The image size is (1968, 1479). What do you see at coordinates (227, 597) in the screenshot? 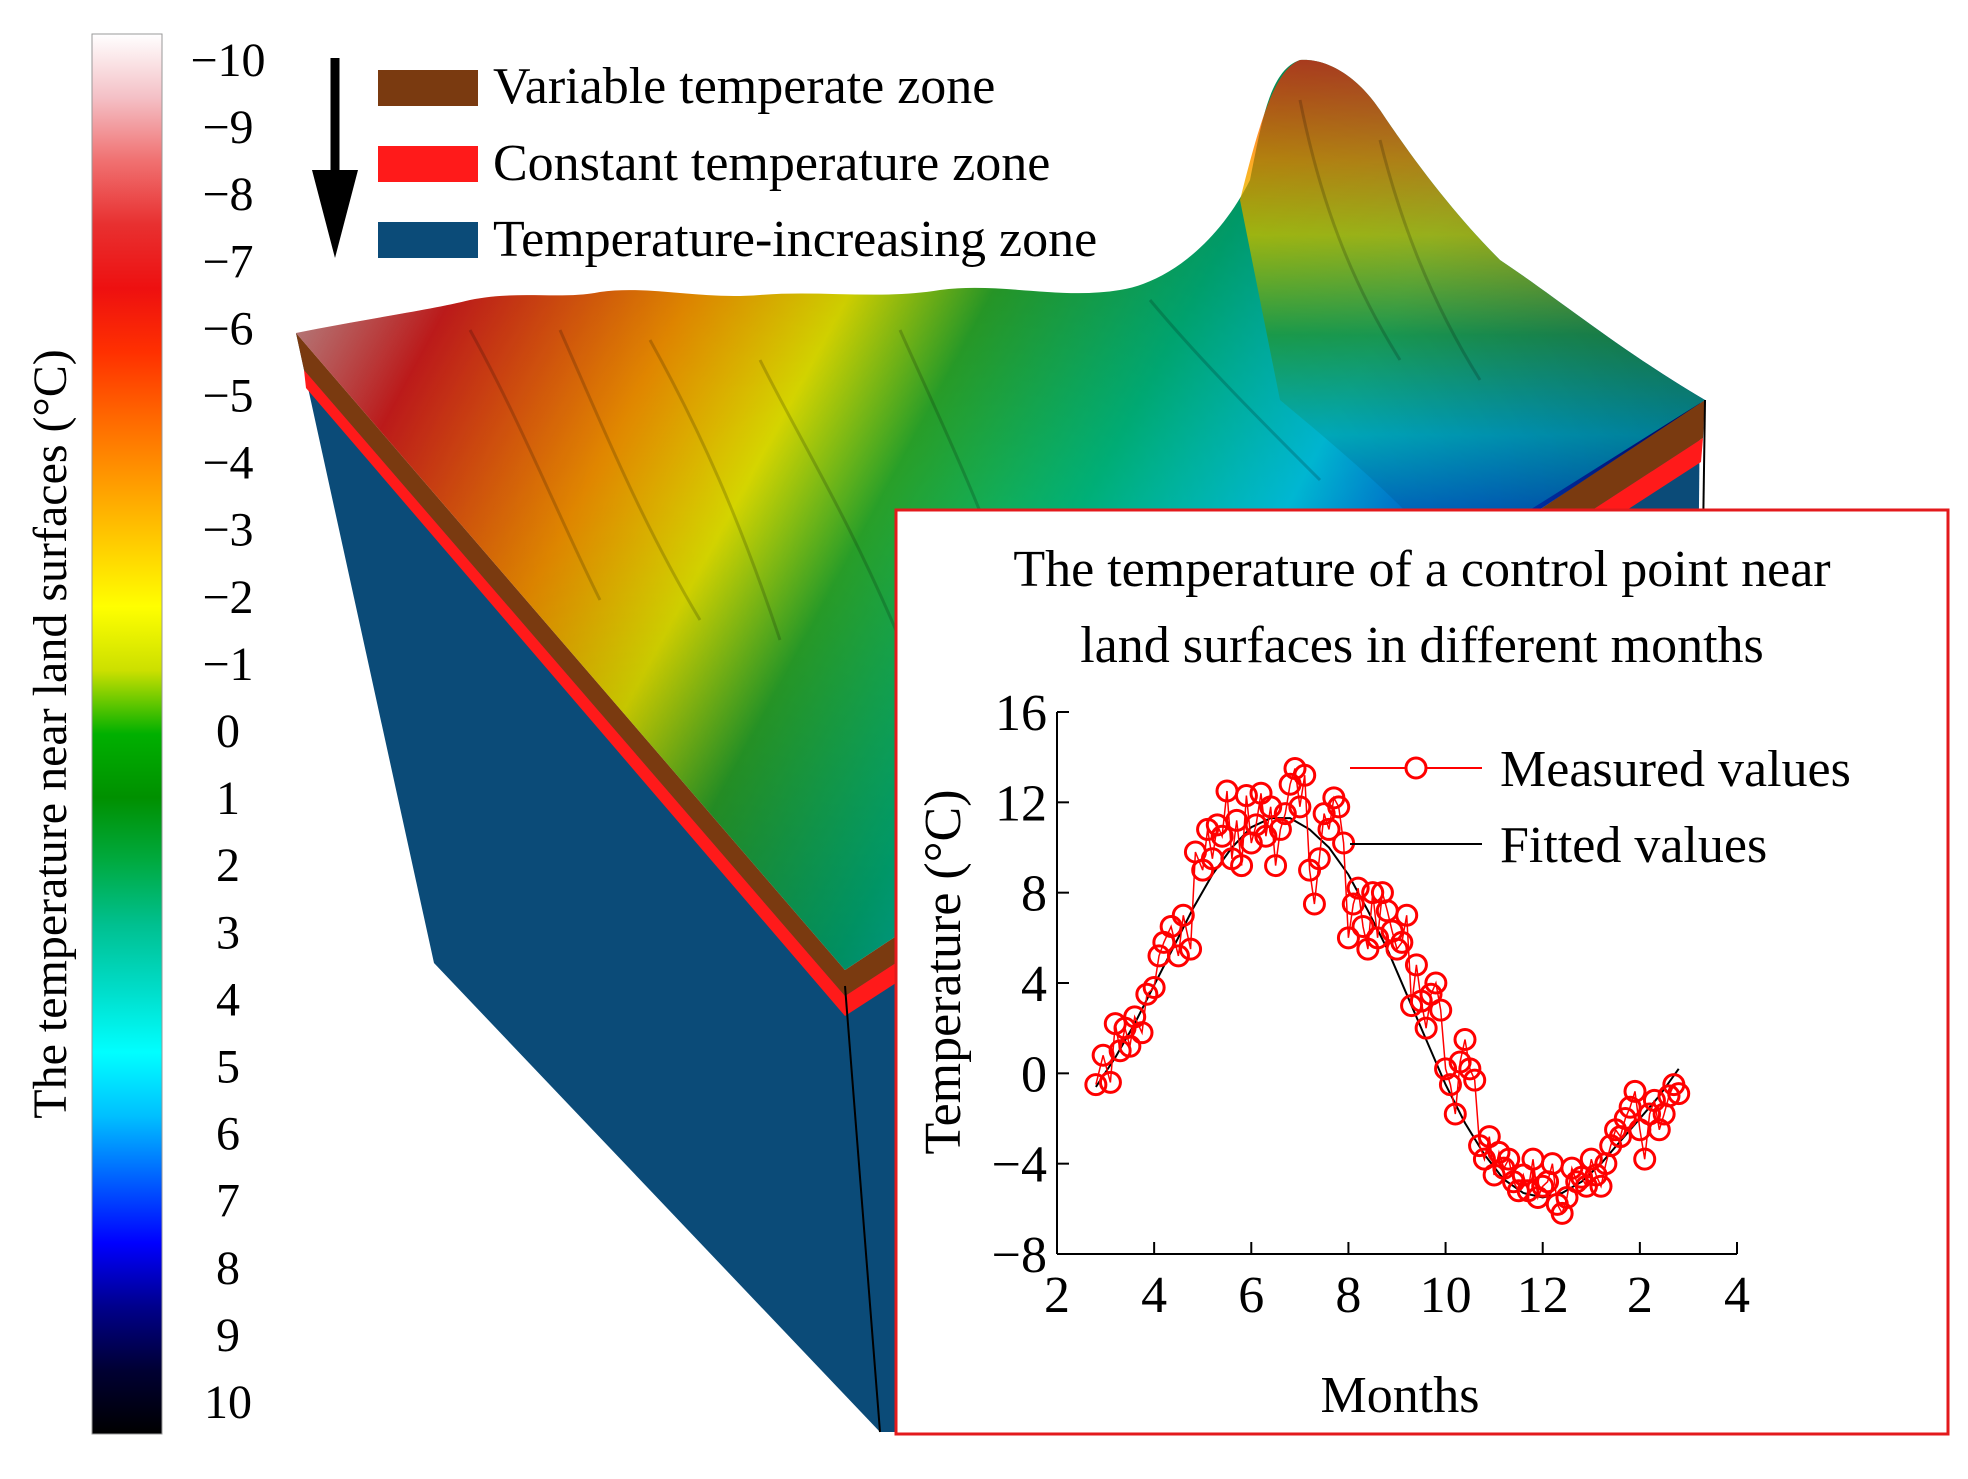
I see `colorbar-tick-label: −2` at bounding box center [227, 597].